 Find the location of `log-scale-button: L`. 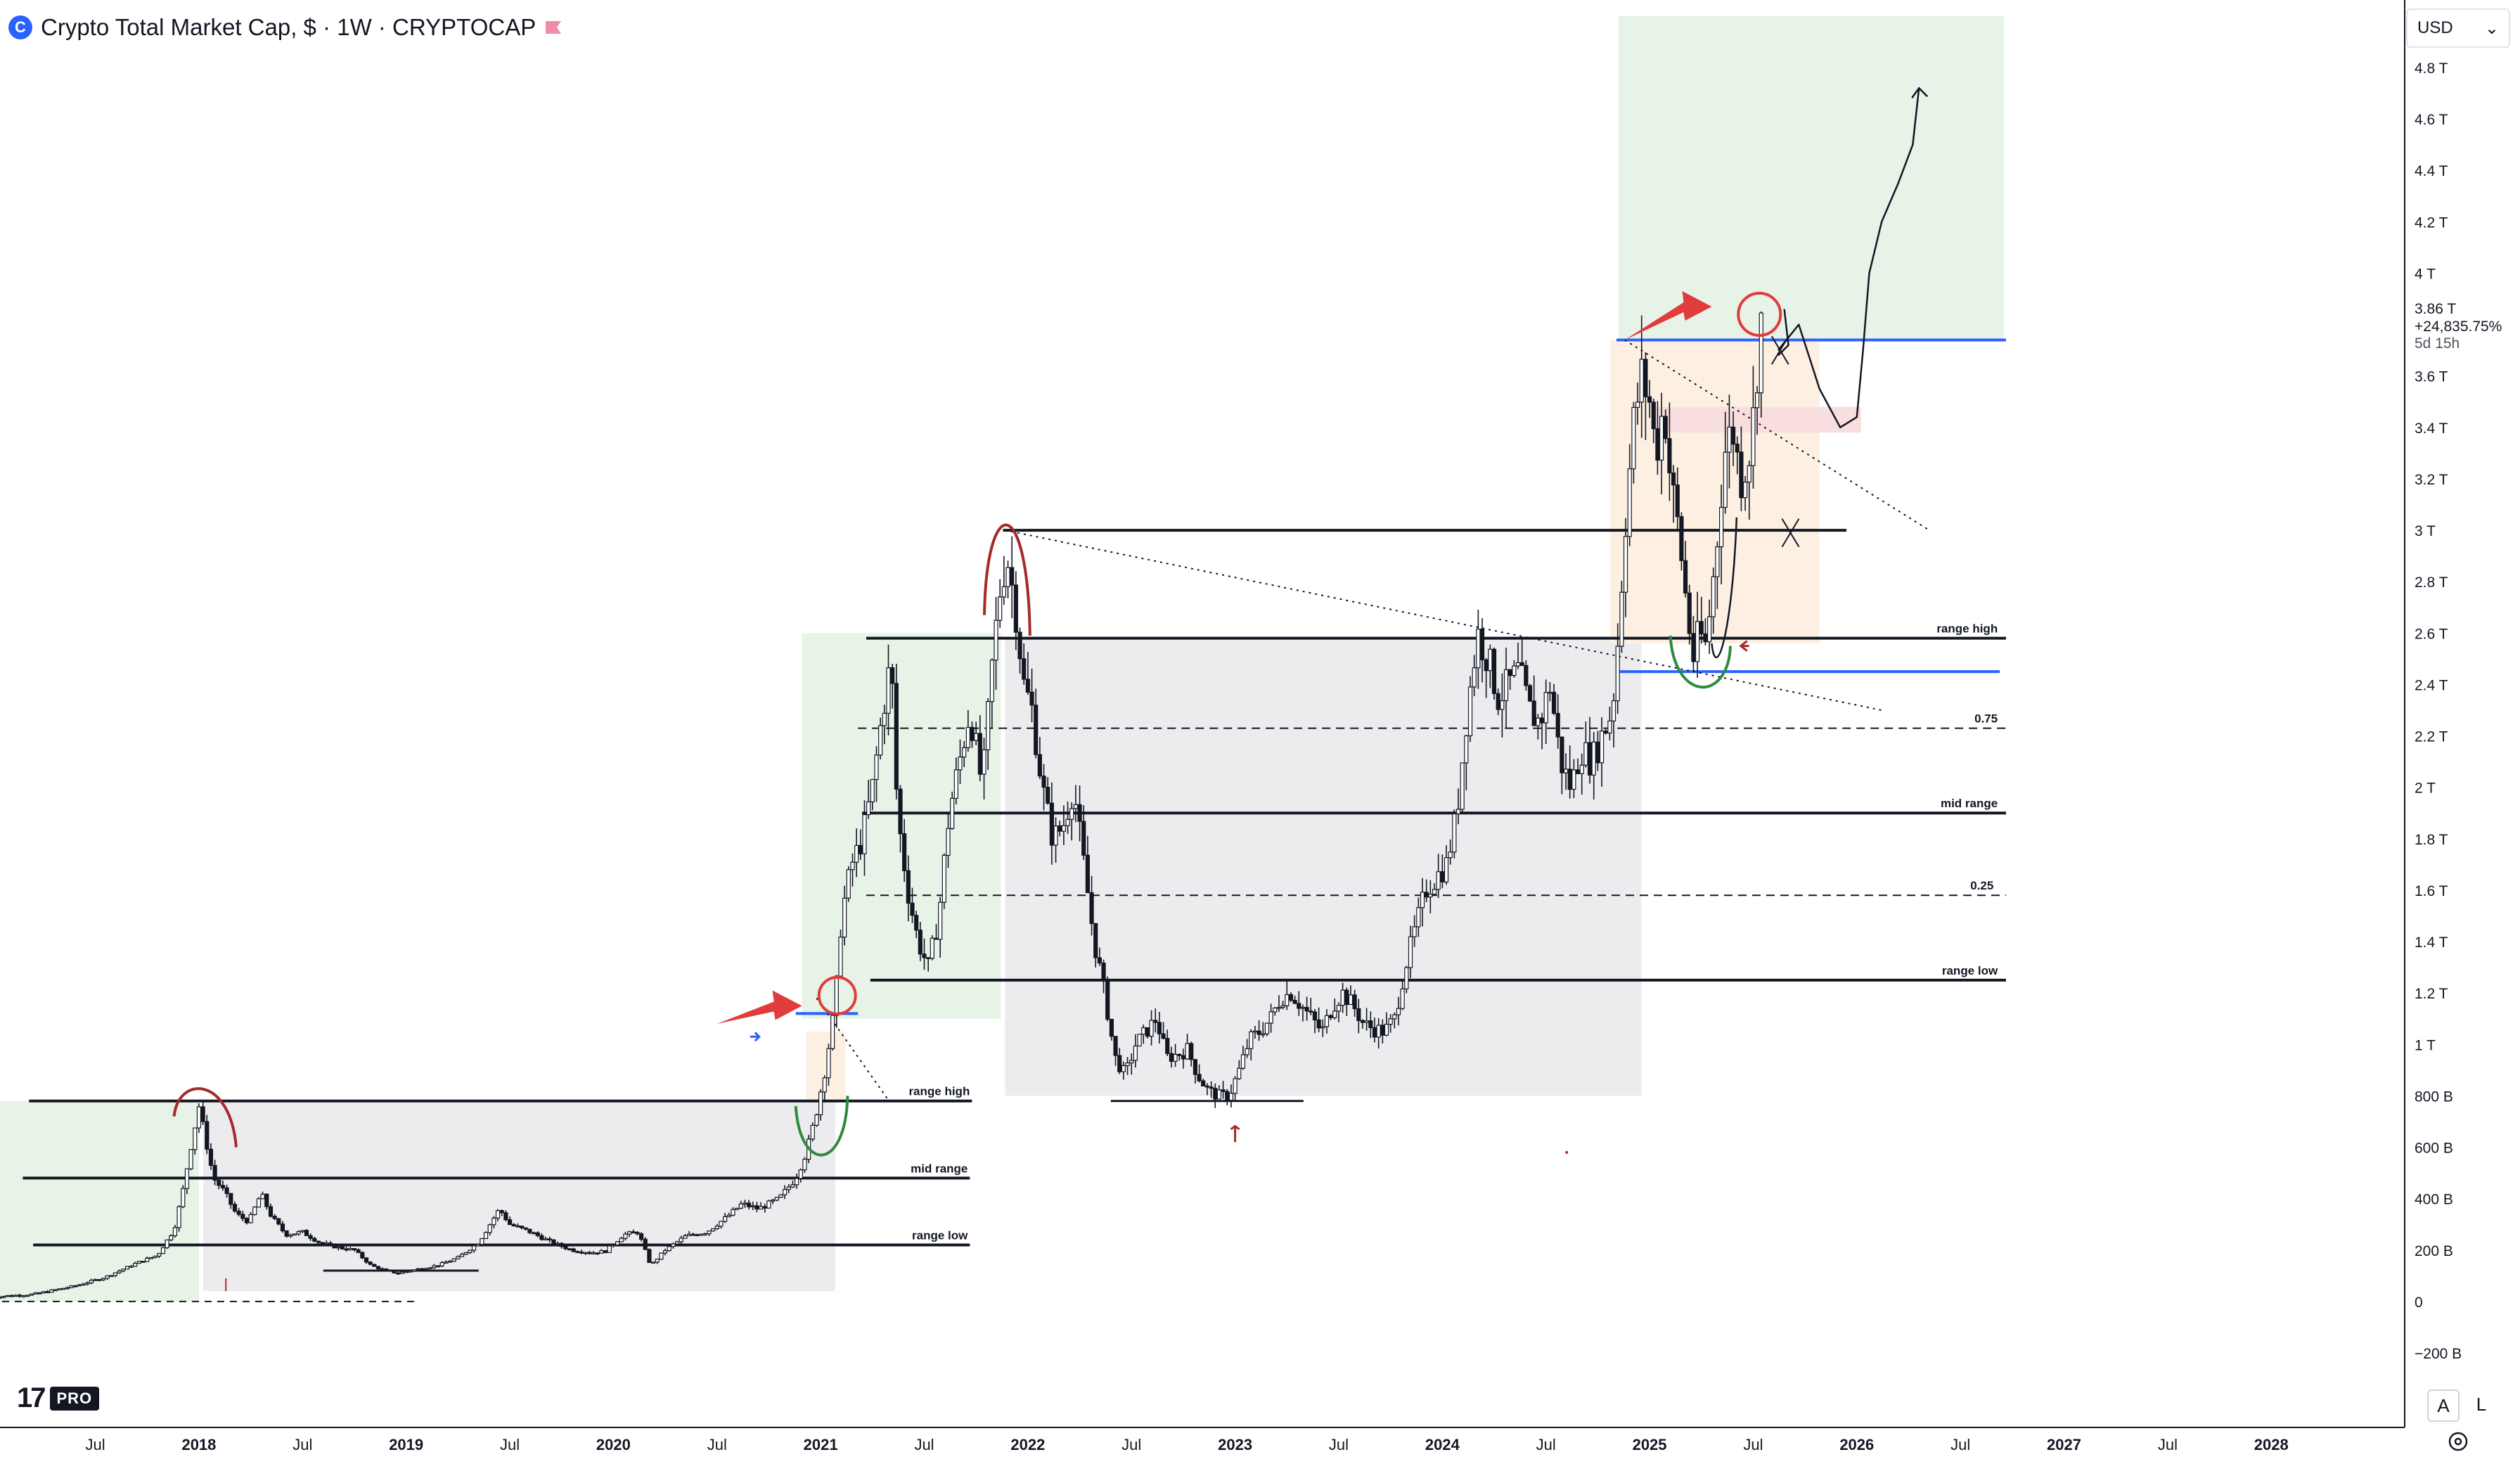

log-scale-button: L is located at coordinates (2481, 1404).